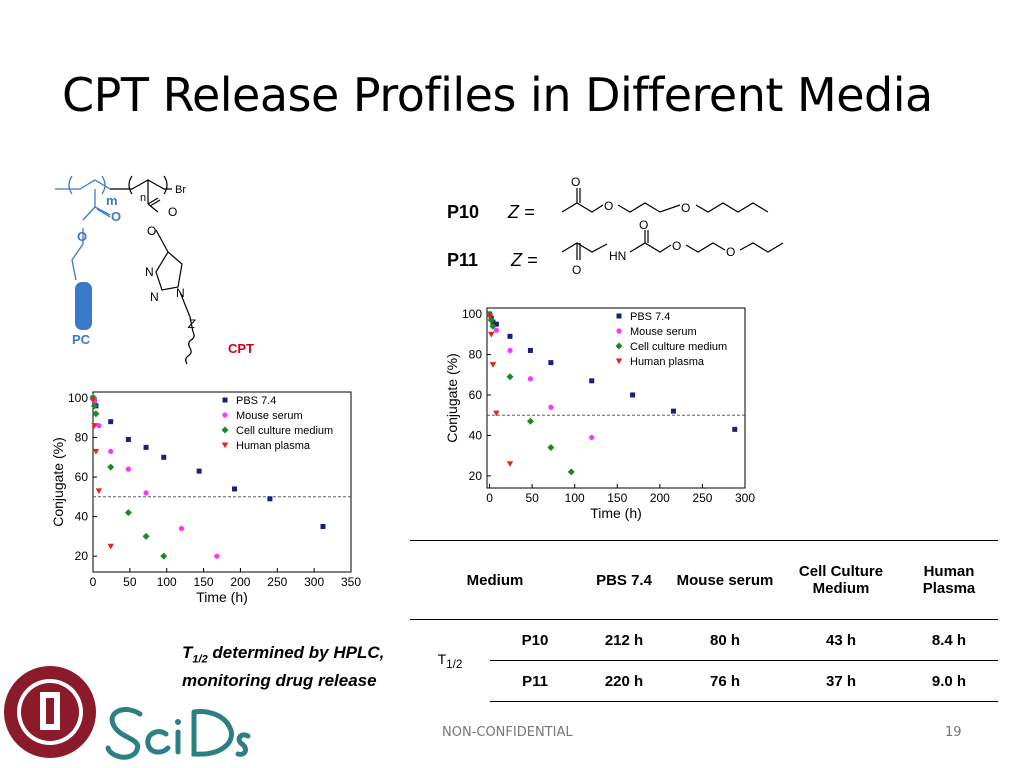  I want to click on x-tick-label: 200, so click(660, 498).